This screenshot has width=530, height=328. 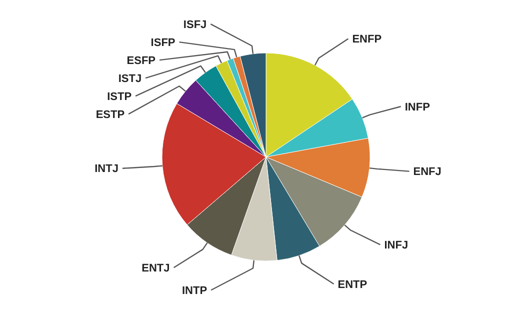 I want to click on slice-label: ISTJ, so click(x=130, y=78).